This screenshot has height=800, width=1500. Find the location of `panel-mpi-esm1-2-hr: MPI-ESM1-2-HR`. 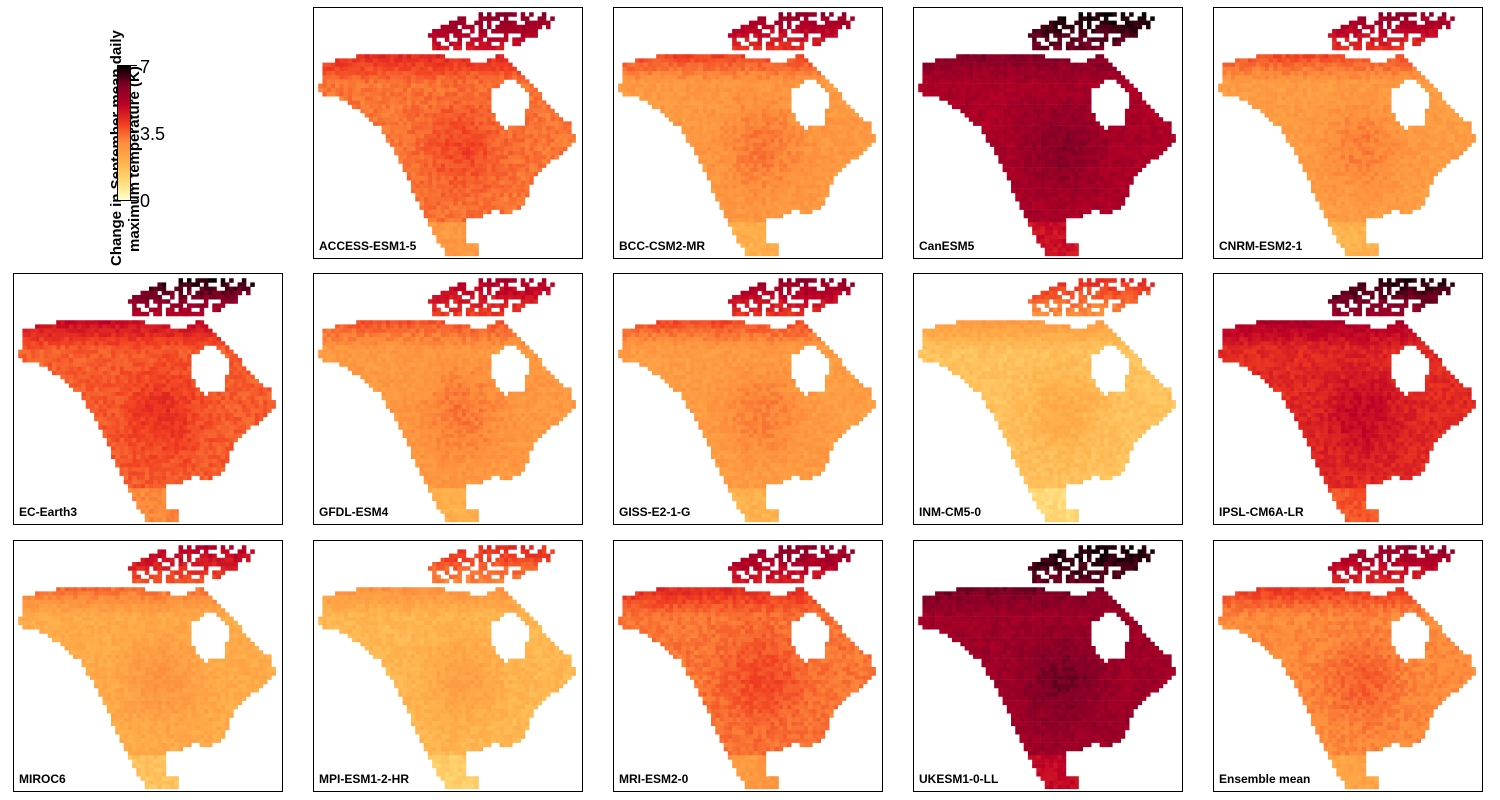

panel-mpi-esm1-2-hr: MPI-ESM1-2-HR is located at coordinates (448, 666).